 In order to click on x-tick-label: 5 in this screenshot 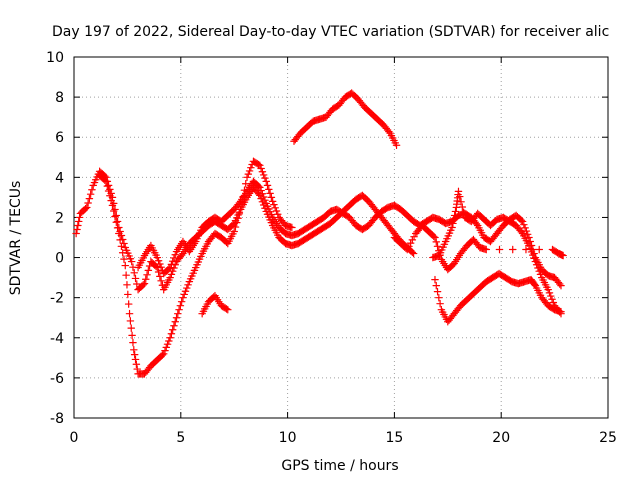, I will do `click(180, 438)`.